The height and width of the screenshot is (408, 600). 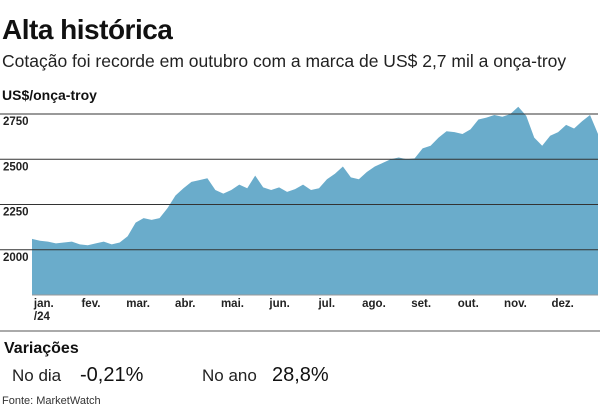 I want to click on x-tick-label: jan. /24, so click(x=43, y=310).